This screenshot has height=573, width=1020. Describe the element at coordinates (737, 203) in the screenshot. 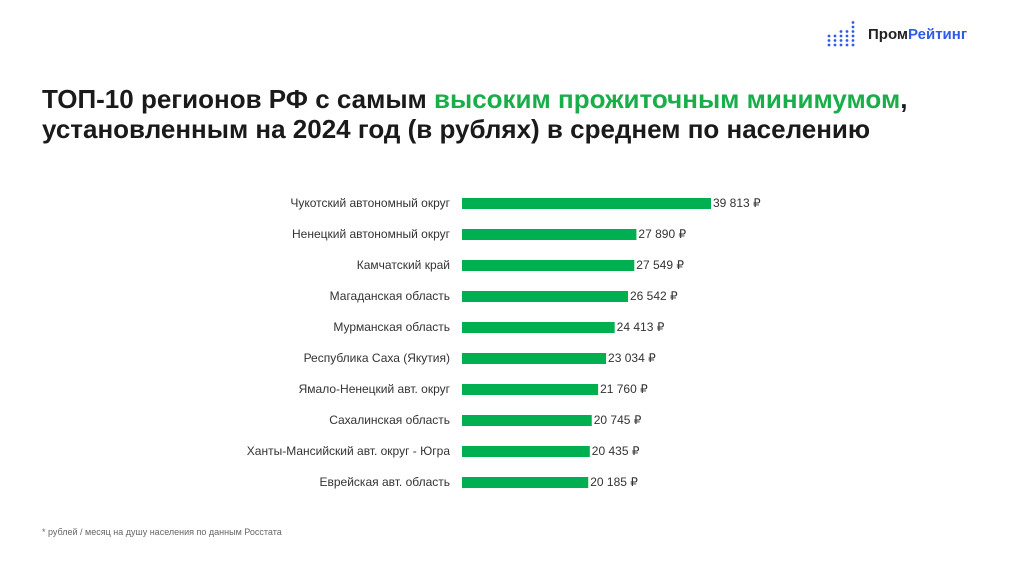

I see `value-label: 39 813 ₽` at that location.